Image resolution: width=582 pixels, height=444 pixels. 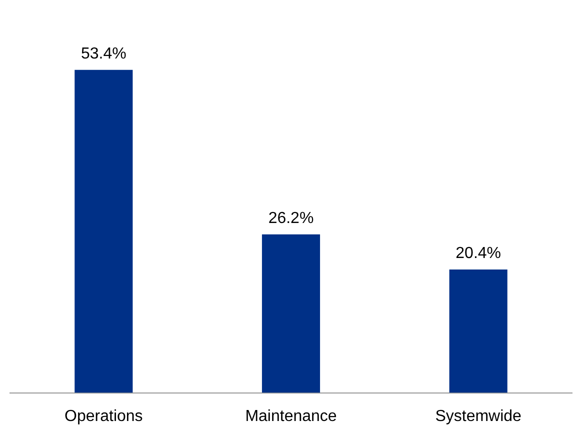 I want to click on data-label: 26.2%, so click(x=291, y=218).